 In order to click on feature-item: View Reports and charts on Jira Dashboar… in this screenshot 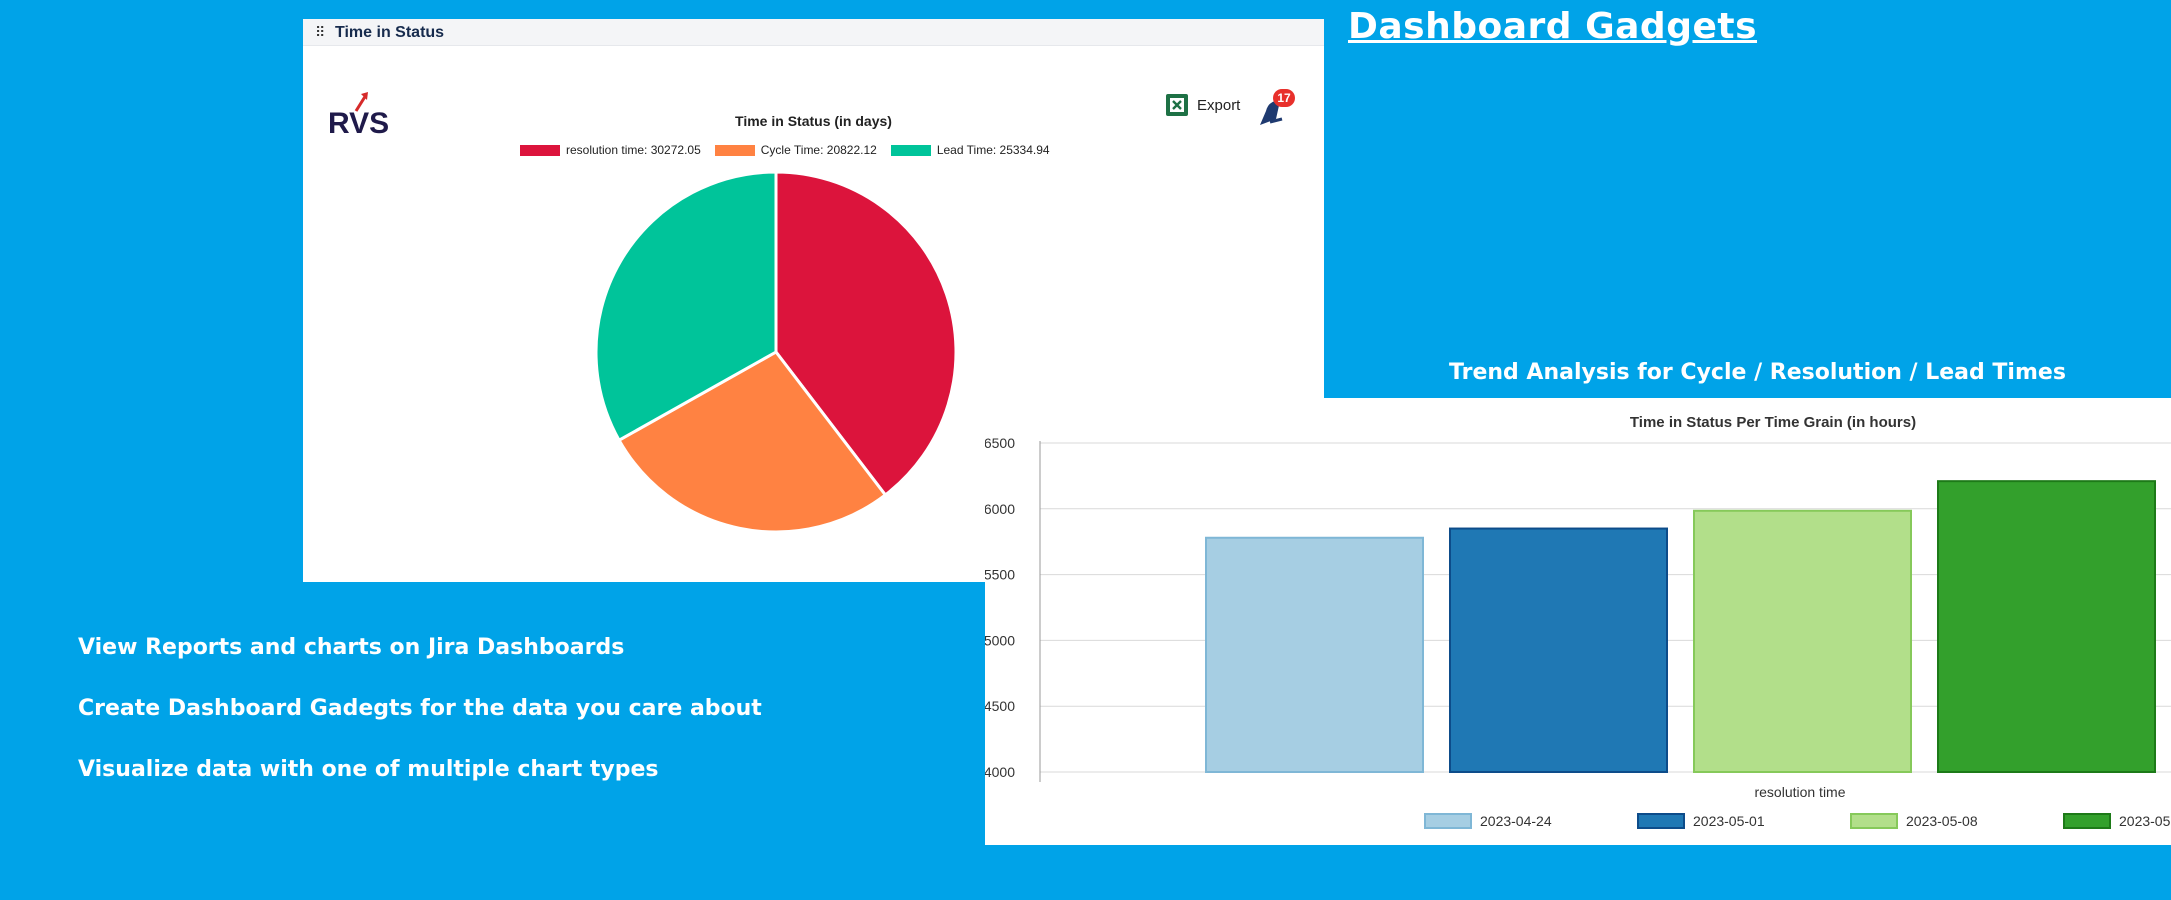, I will do `click(351, 647)`.